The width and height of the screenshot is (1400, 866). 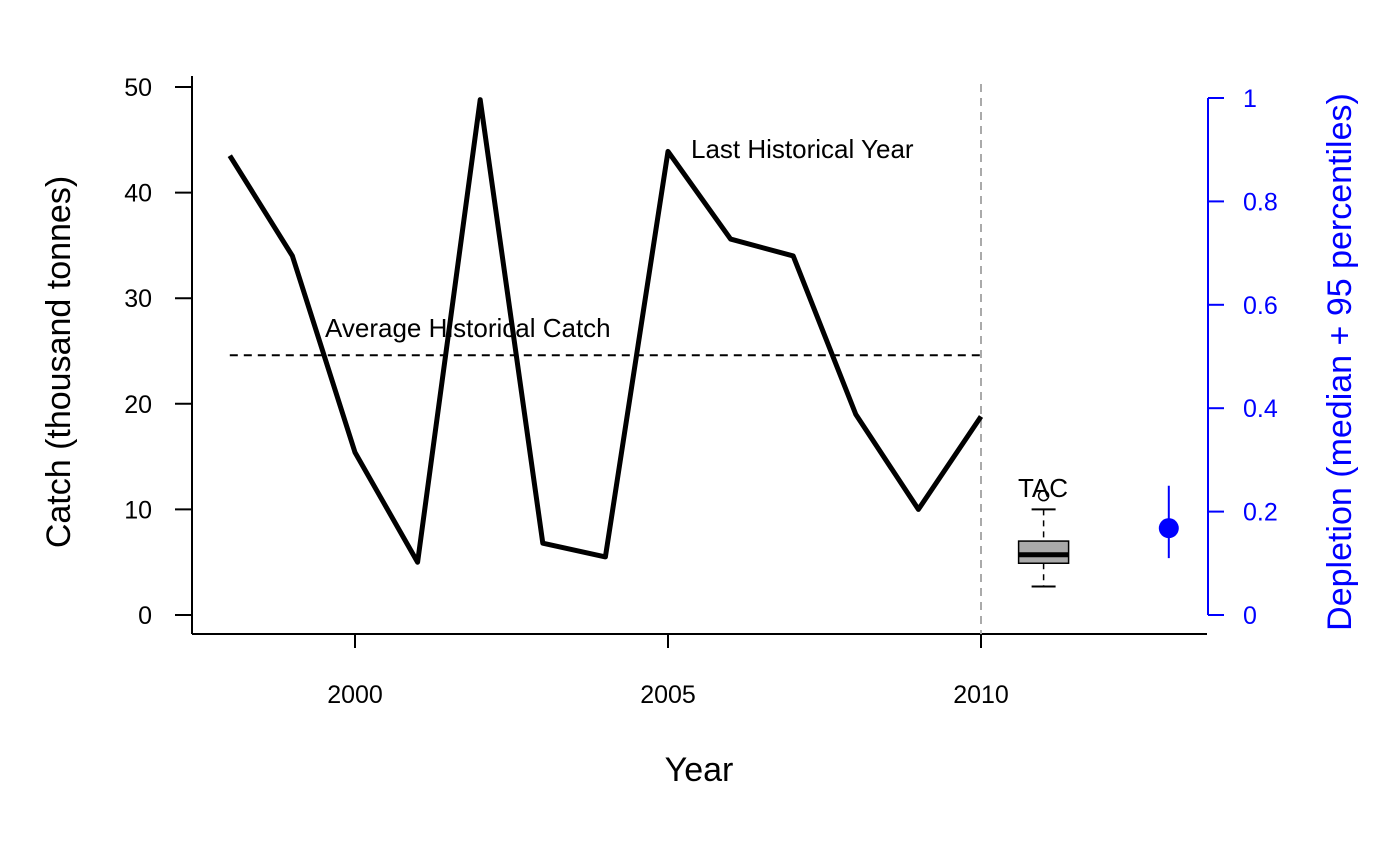 What do you see at coordinates (138, 510) in the screenshot?
I see `y-tick-label: 10` at bounding box center [138, 510].